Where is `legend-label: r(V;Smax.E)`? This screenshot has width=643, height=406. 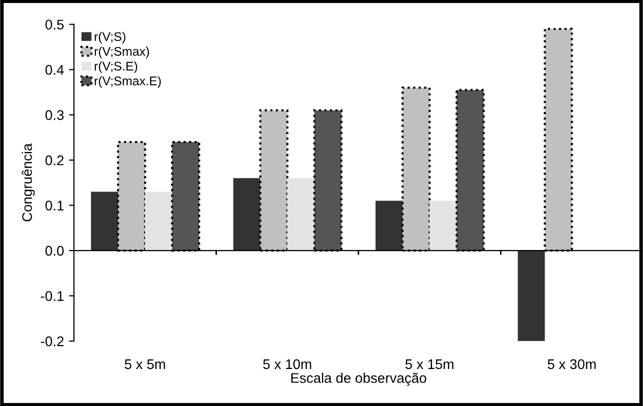 legend-label: r(V;Smax.E) is located at coordinates (127, 82).